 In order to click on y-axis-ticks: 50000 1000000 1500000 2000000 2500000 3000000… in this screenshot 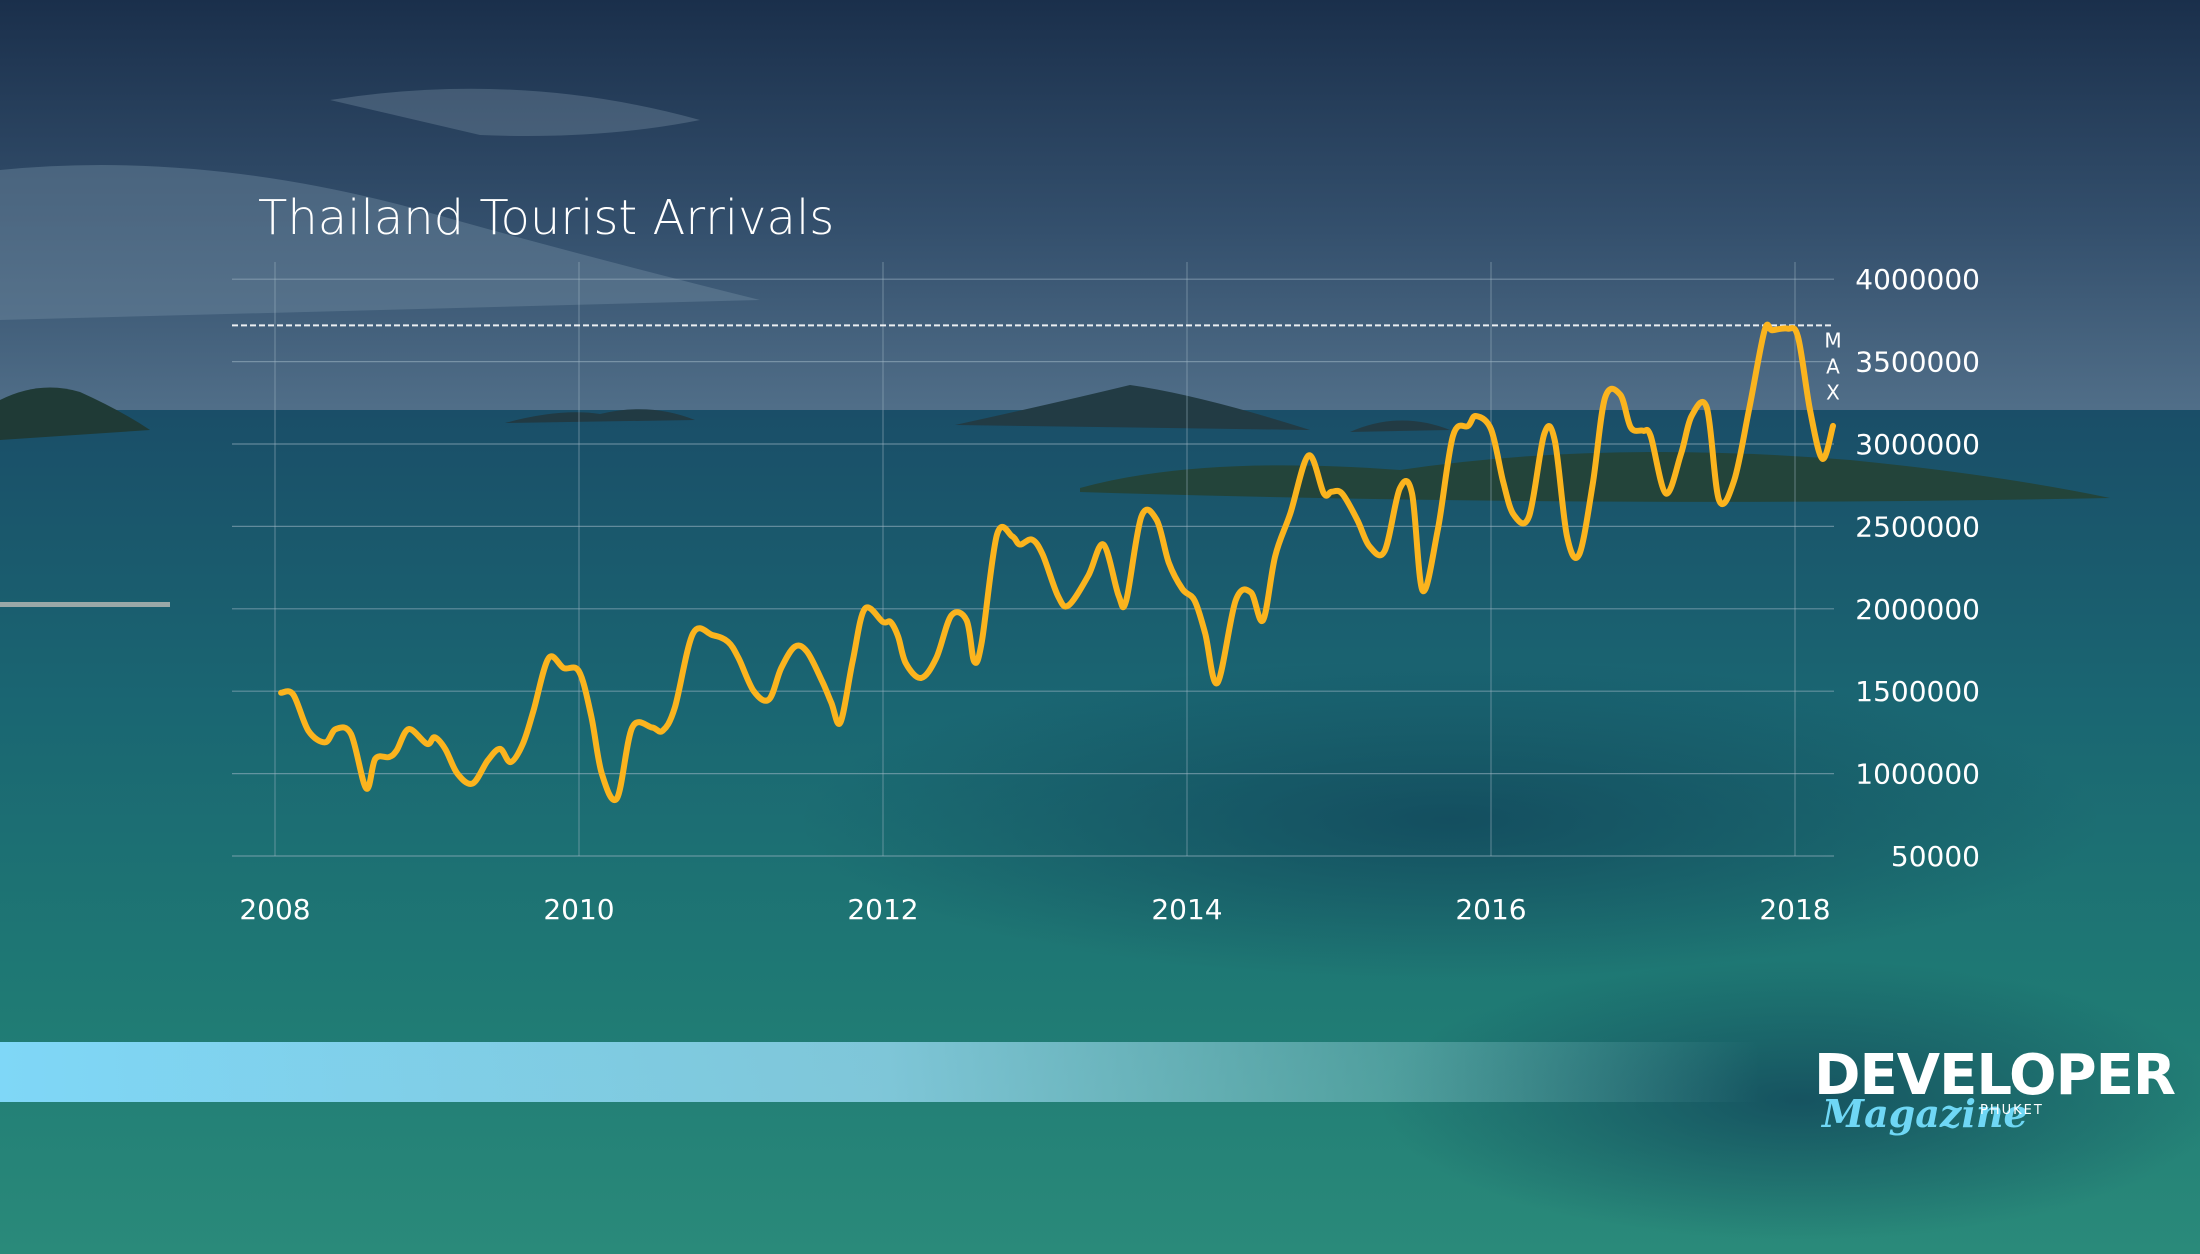, I will do `click(1917, 568)`.